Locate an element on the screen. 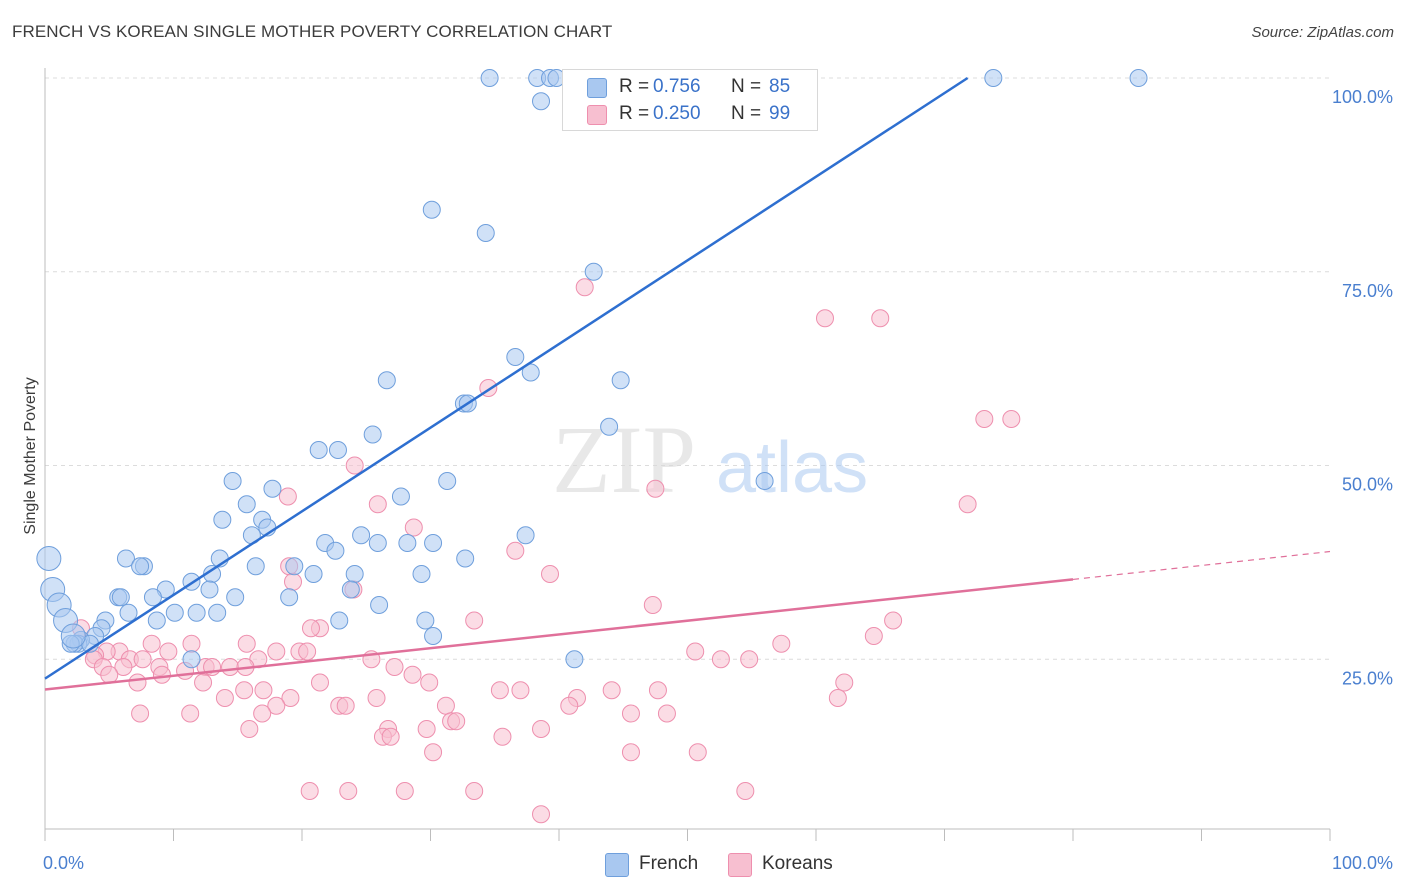 This screenshot has height=892, width=1406. legend-swatch-koreans is located at coordinates (740, 865).